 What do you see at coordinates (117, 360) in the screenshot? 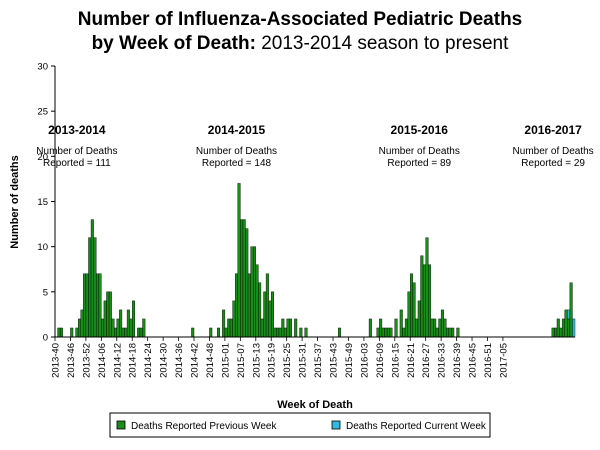
I see `x-tick-label: 2014-12` at bounding box center [117, 360].